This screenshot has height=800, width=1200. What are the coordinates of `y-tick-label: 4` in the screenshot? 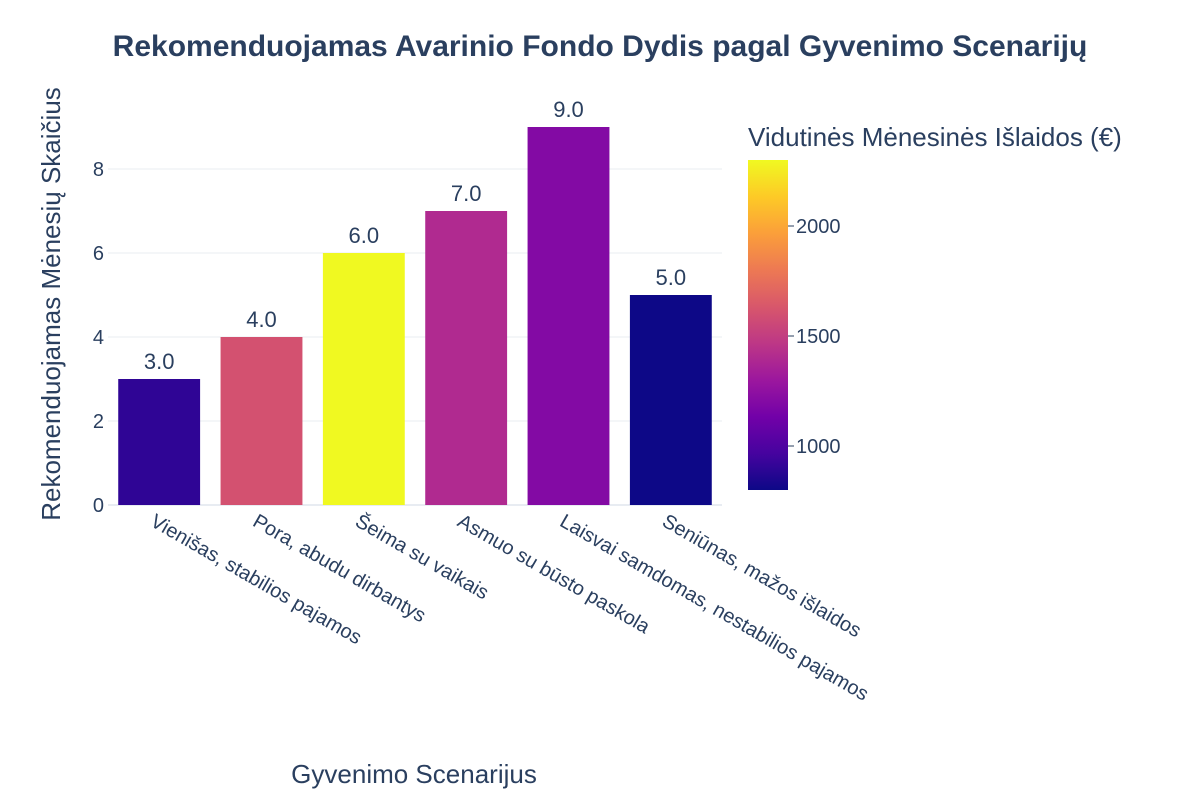 It's located at (98, 338).